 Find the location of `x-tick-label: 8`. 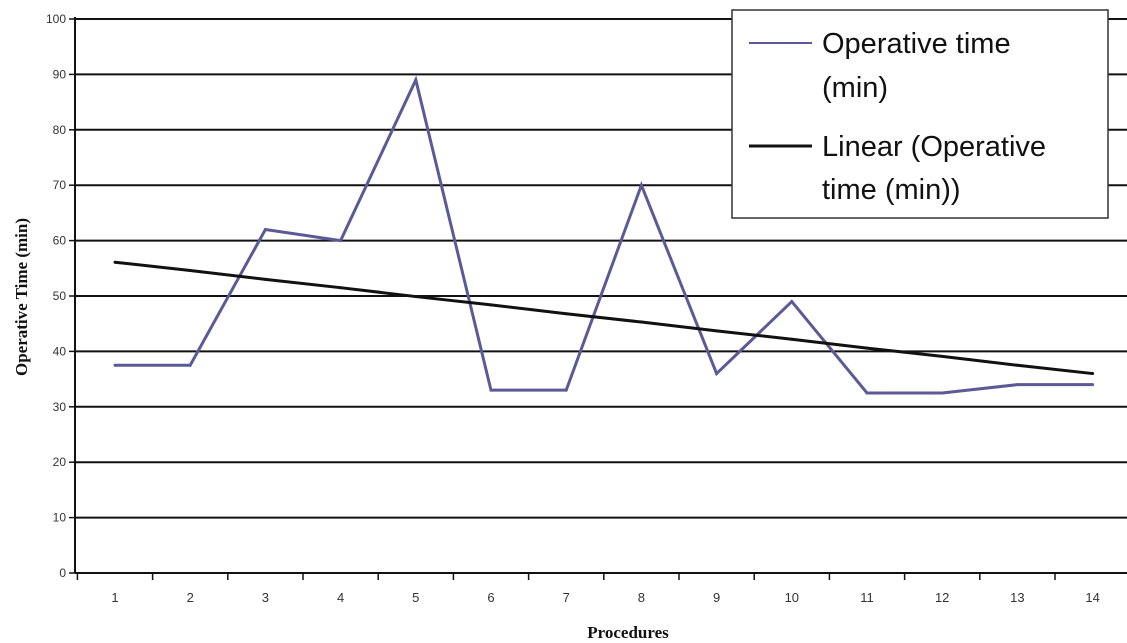

x-tick-label: 8 is located at coordinates (641, 597).